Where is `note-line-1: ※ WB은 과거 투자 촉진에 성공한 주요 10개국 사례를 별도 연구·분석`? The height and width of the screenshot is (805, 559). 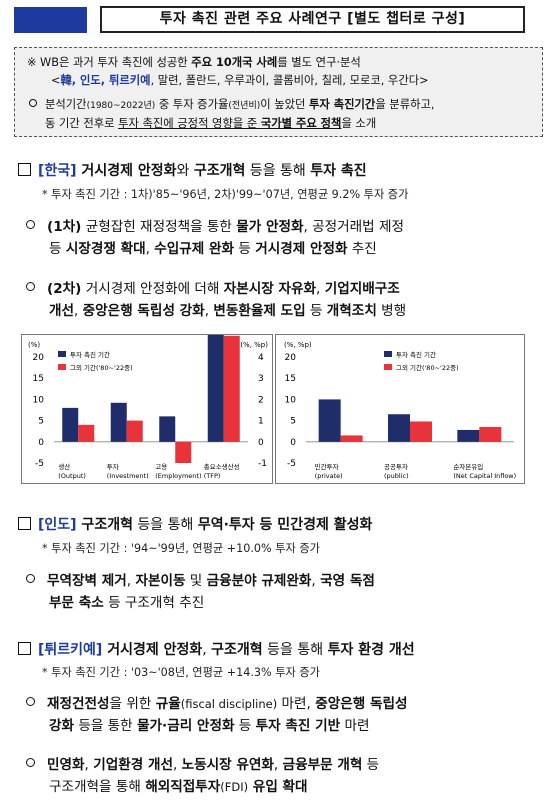 note-line-1: ※ WB은 과거 투자 촉진에 성공한 주요 10개국 사례를 별도 연구·분석 is located at coordinates (194, 62).